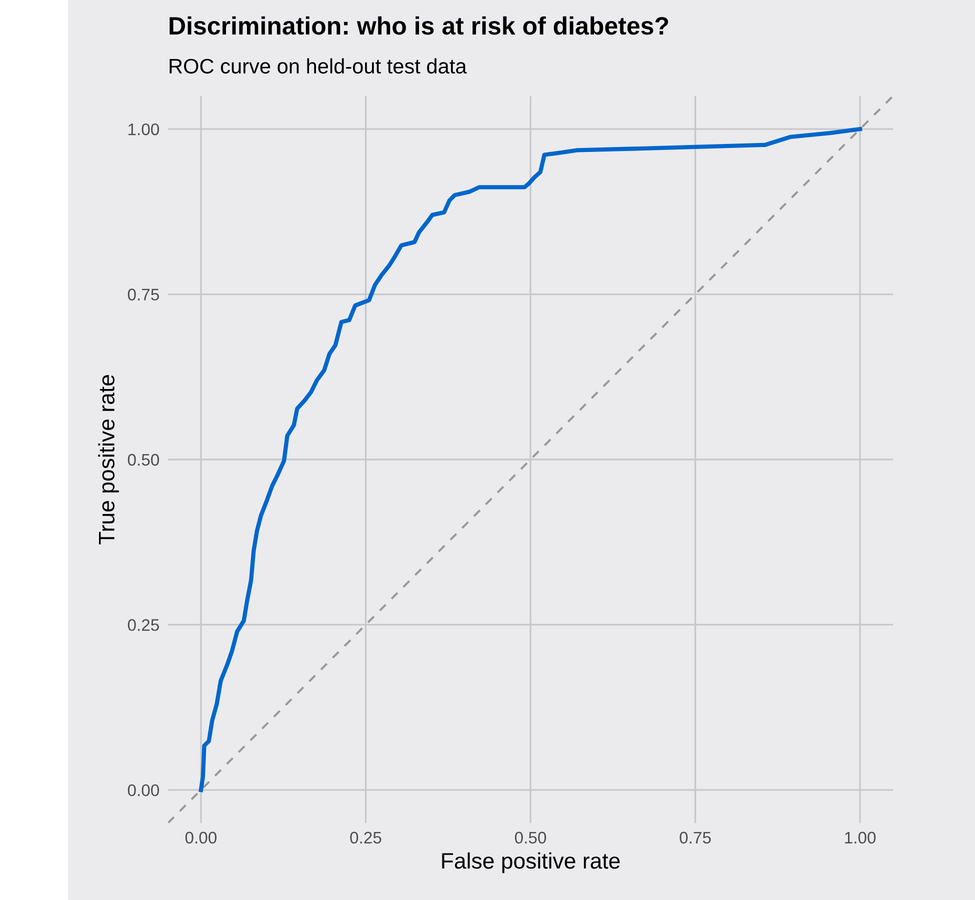 This screenshot has width=975, height=900. What do you see at coordinates (531, 863) in the screenshot?
I see `x-axis-title: False positive rate` at bounding box center [531, 863].